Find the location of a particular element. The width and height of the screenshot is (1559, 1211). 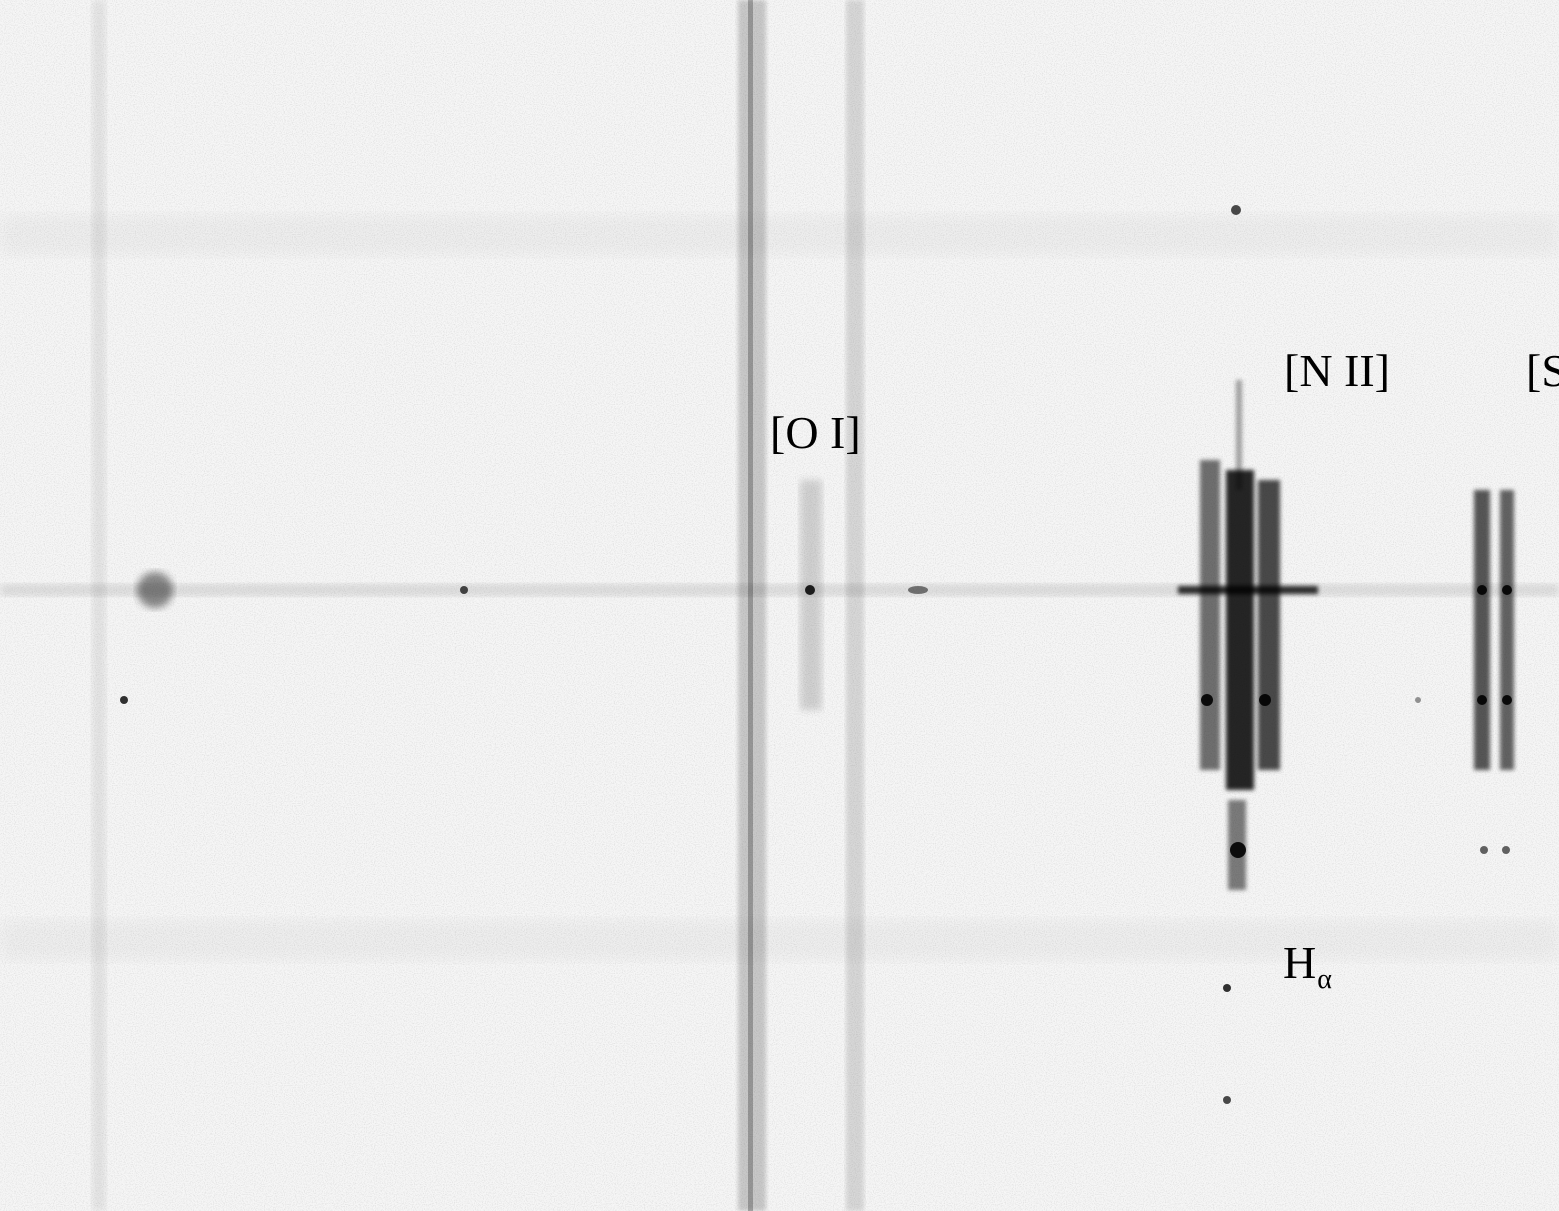

oi-line is located at coordinates (811, 595).